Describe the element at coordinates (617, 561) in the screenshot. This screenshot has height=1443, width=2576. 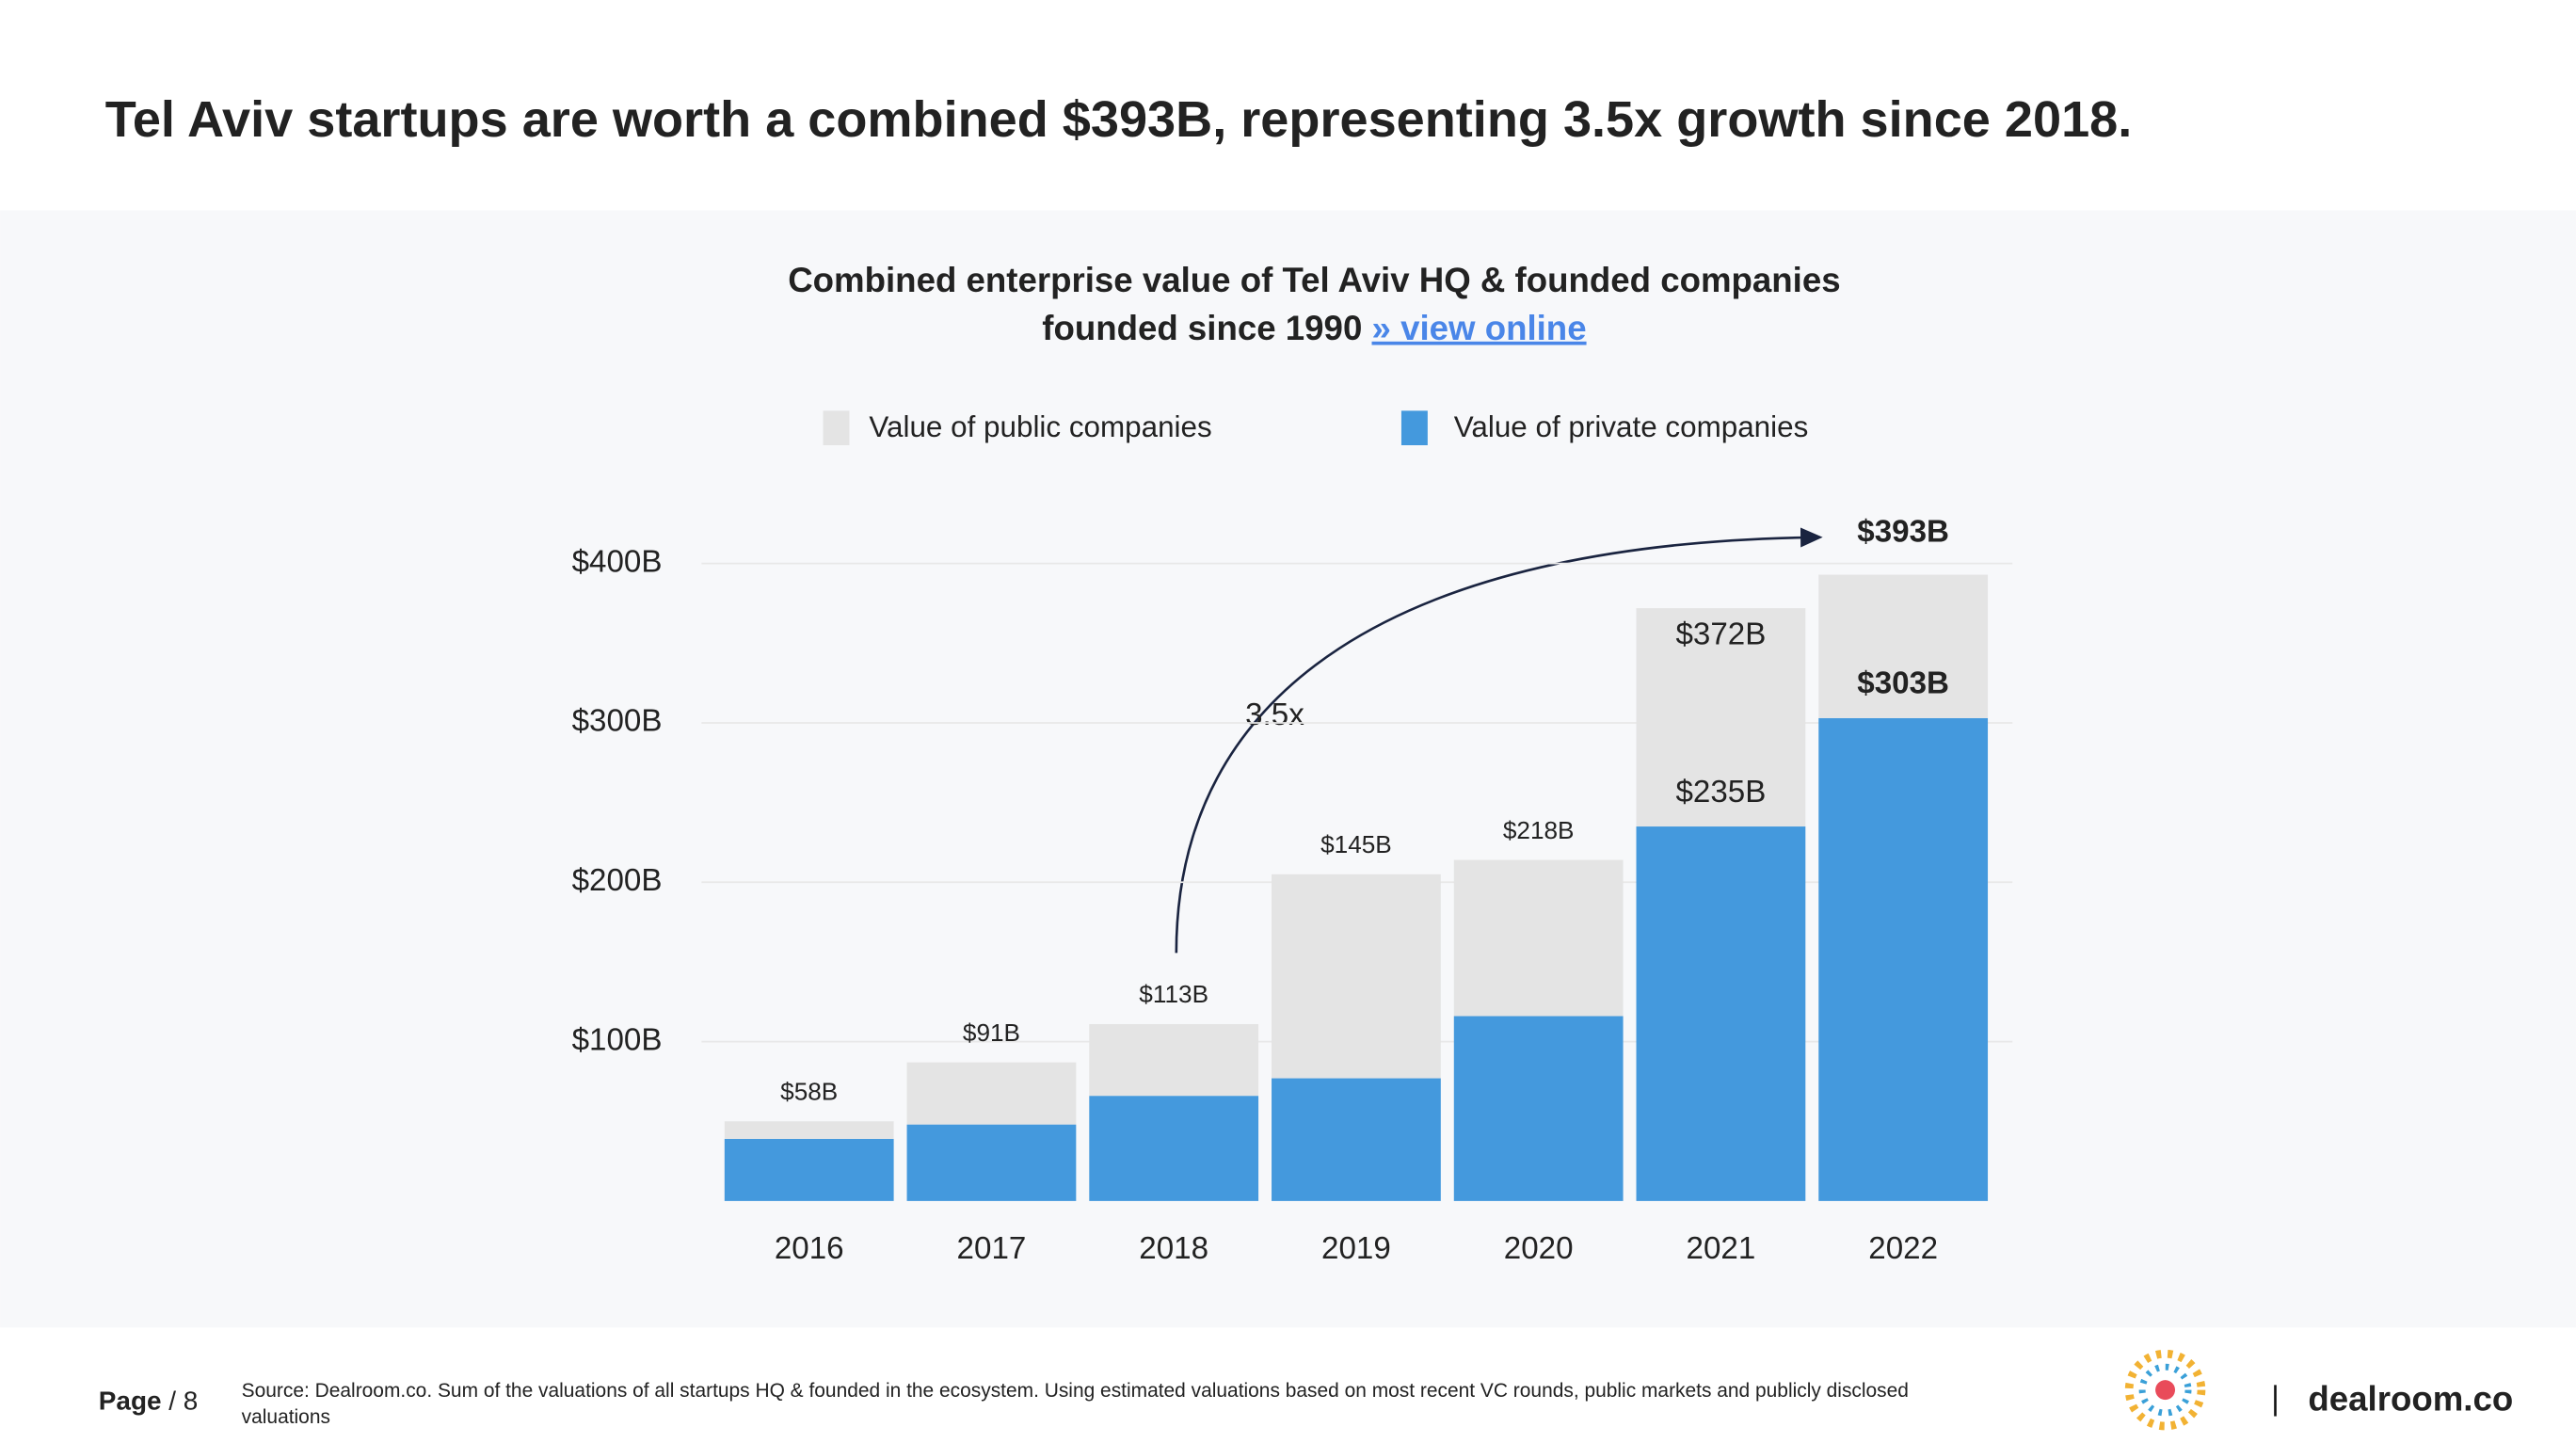
I see `y-tick-label: $400B` at that location.